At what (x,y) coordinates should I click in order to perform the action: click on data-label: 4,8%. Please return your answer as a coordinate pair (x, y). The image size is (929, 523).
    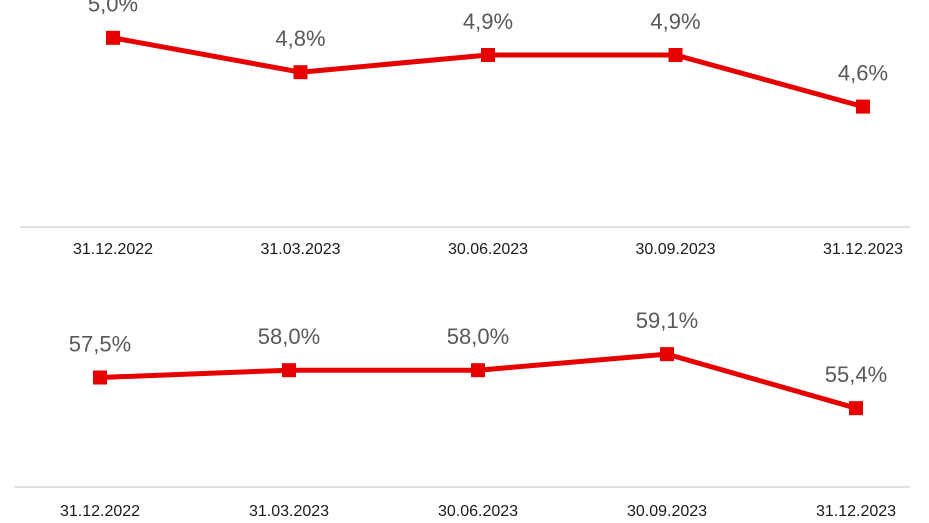
    Looking at the image, I should click on (300, 38).